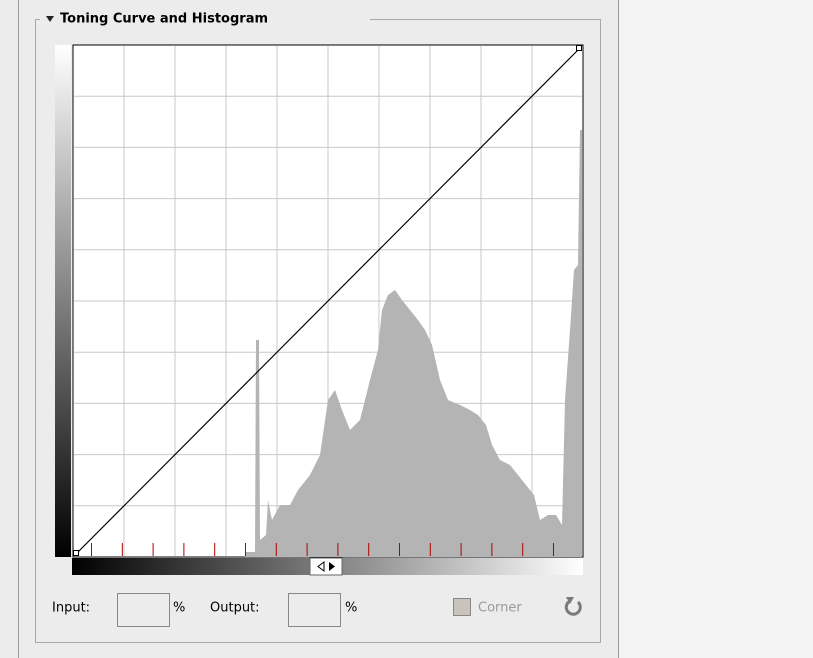 This screenshot has height=658, width=813. I want to click on reset-icon, so click(573, 606).